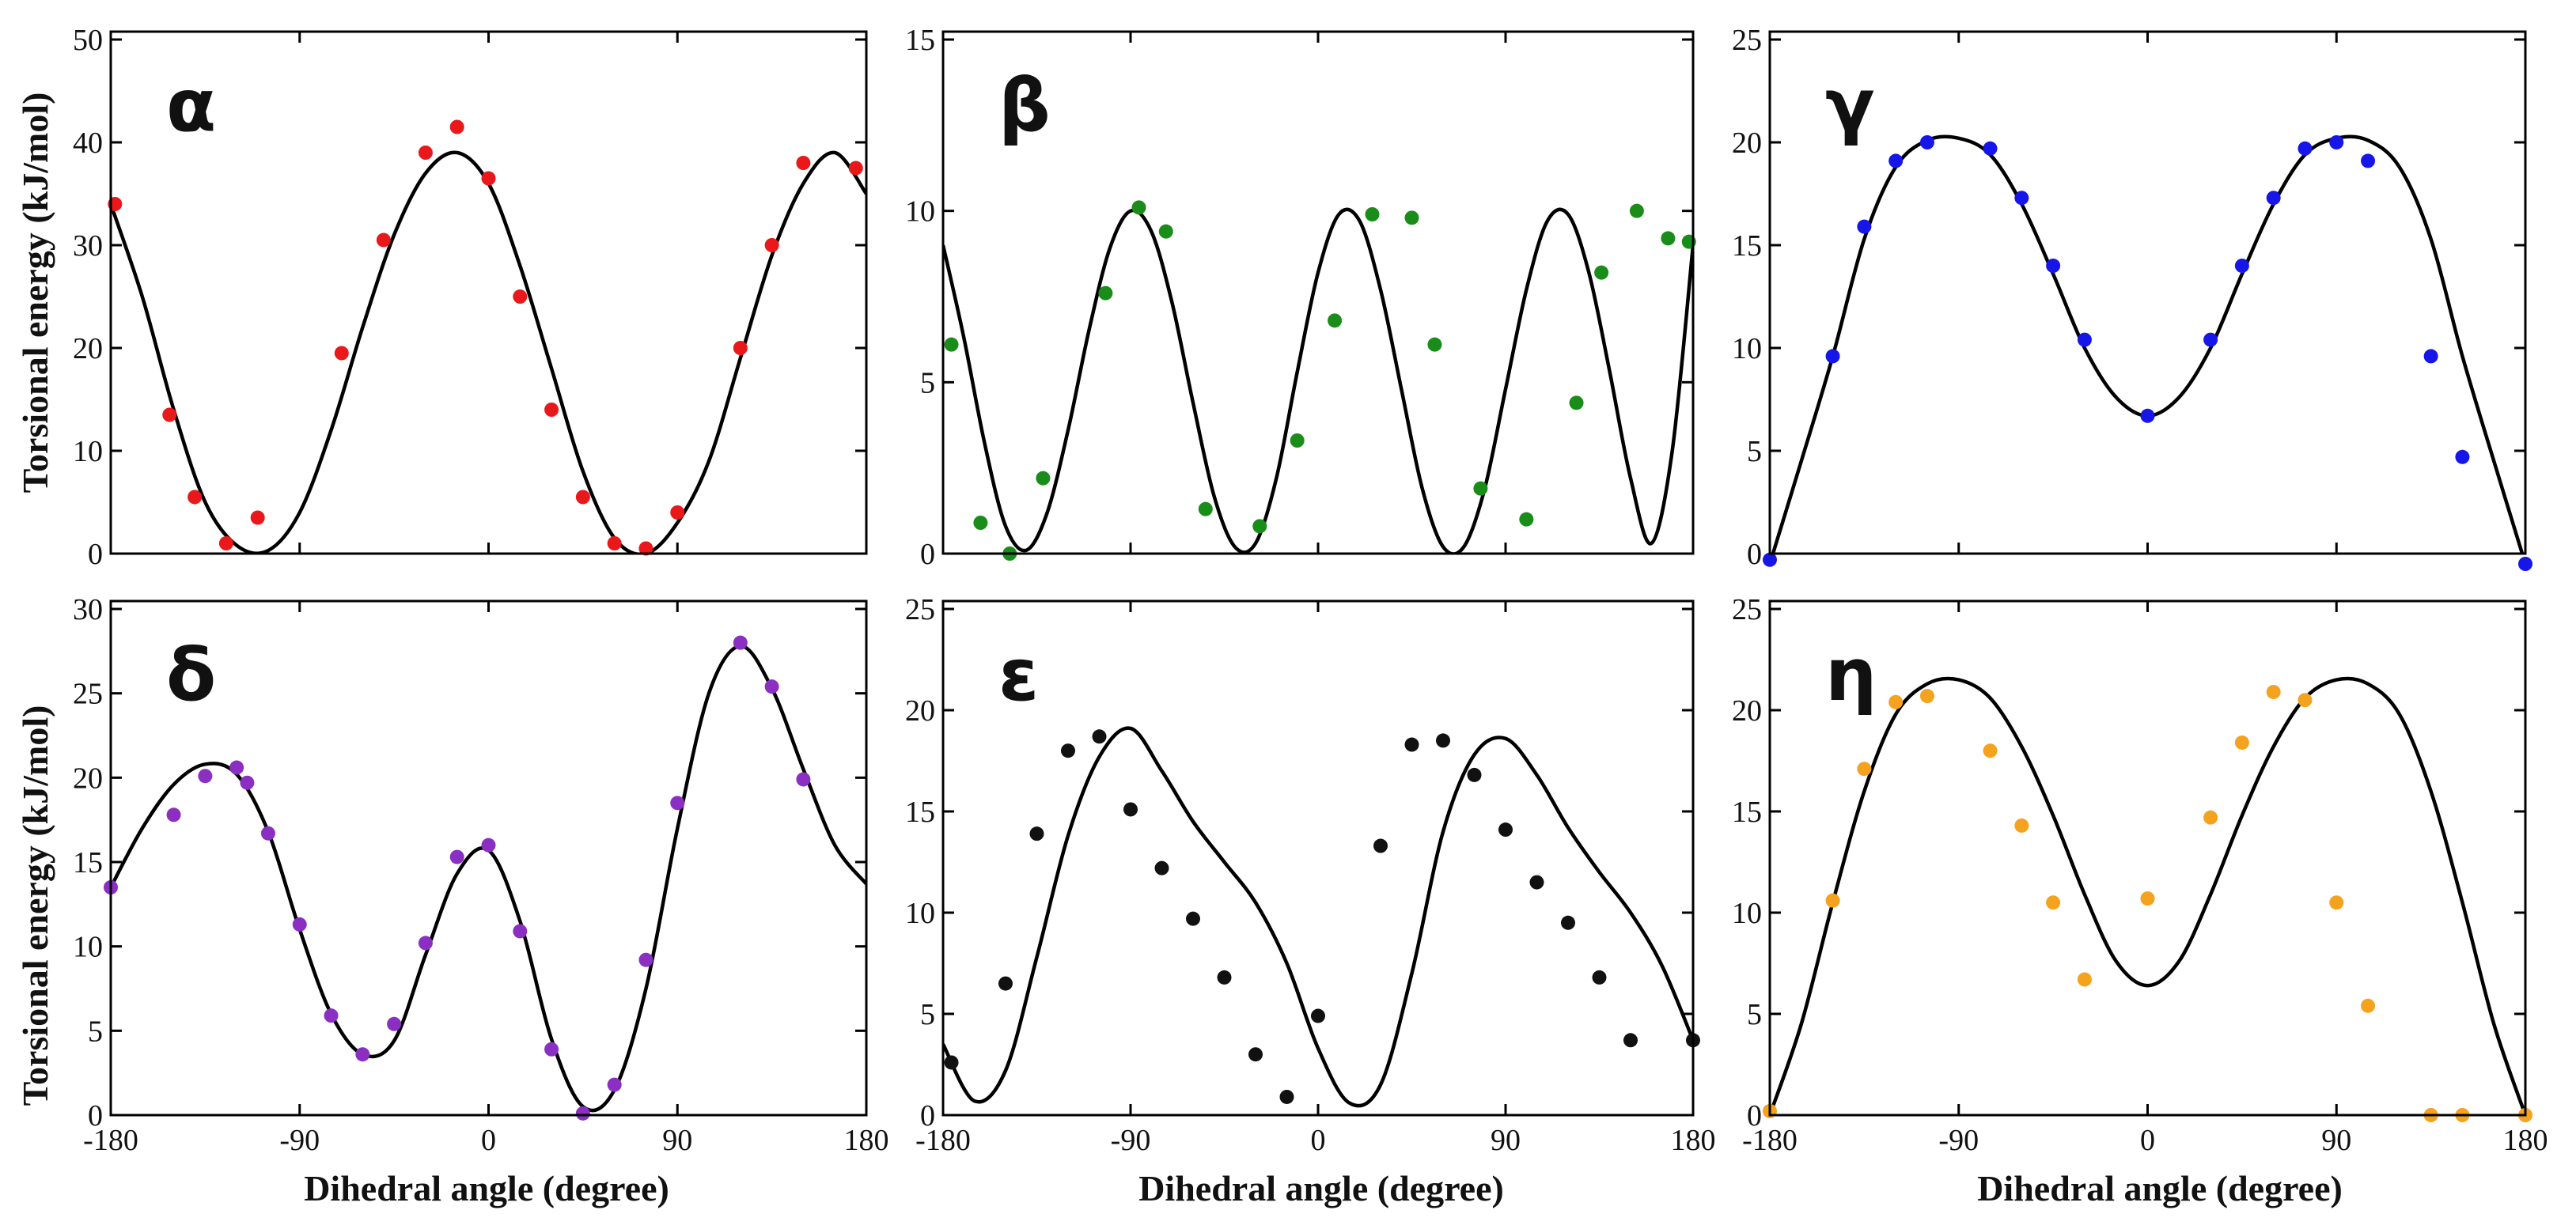 The image size is (2576, 1229). What do you see at coordinates (1850, 105) in the screenshot?
I see `panel-label: γ` at bounding box center [1850, 105].